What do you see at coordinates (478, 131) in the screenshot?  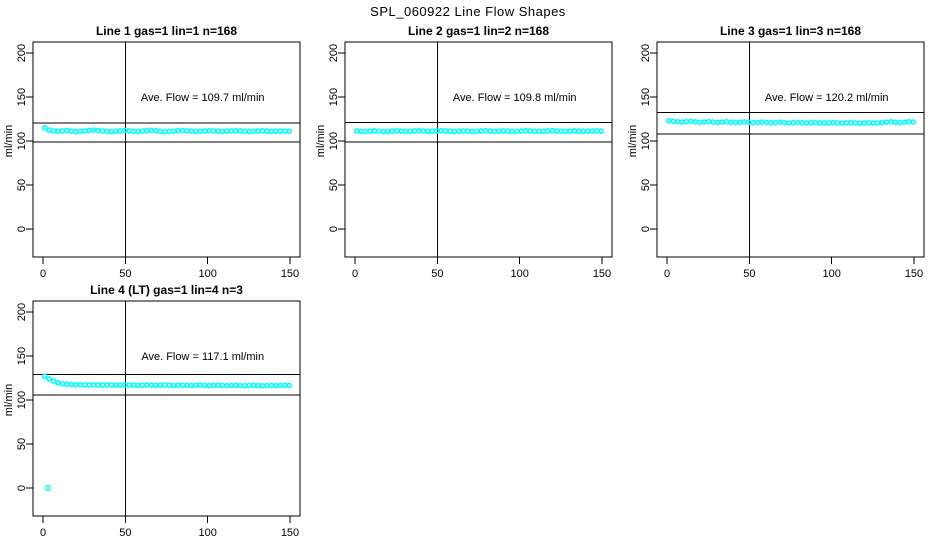 I see `data-points` at bounding box center [478, 131].